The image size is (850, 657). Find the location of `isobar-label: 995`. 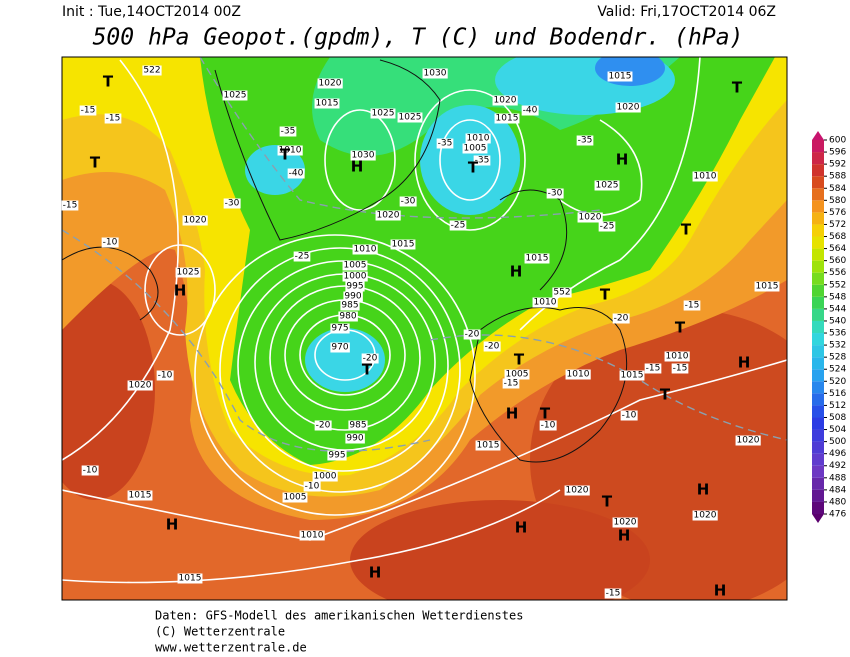

isobar-label: 995 is located at coordinates (336, 456).